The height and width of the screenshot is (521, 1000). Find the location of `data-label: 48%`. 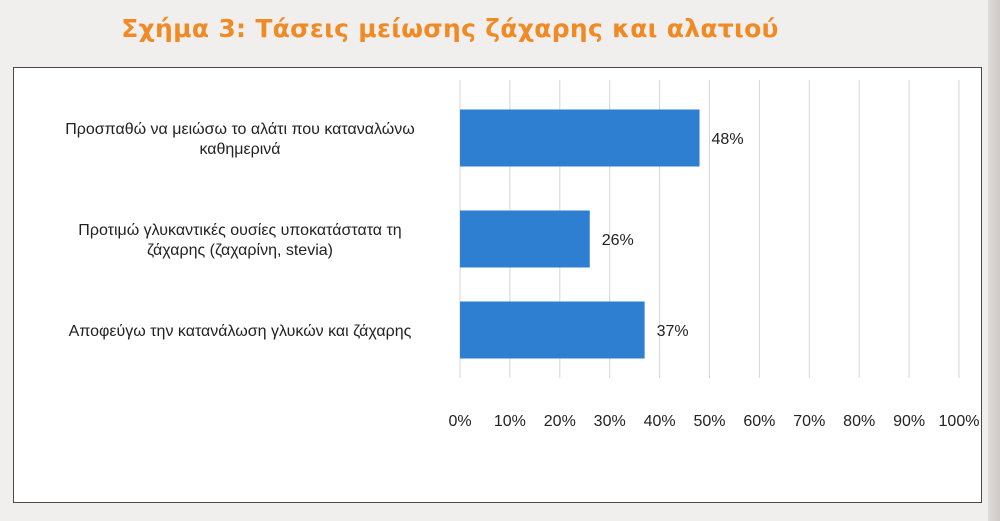

data-label: 48% is located at coordinates (728, 139).